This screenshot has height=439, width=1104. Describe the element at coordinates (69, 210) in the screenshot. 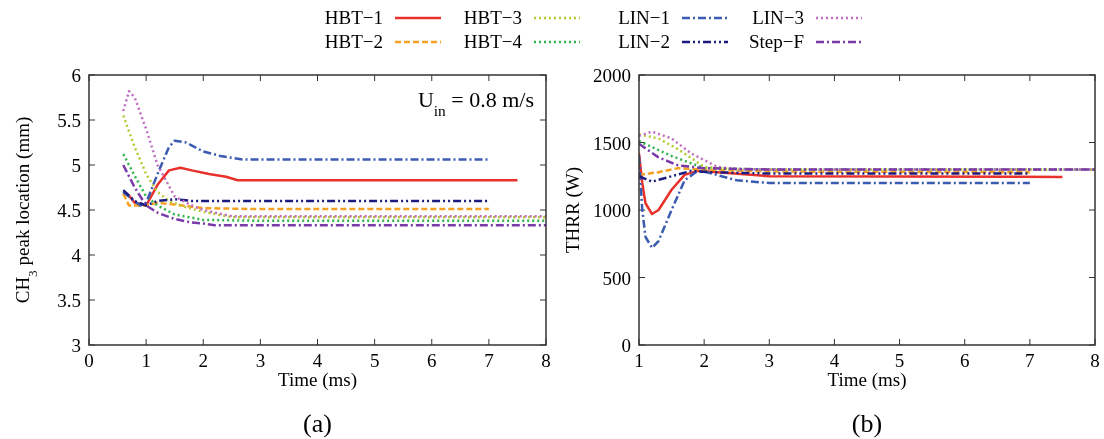

I see `y-tick-label: 4.5` at that location.